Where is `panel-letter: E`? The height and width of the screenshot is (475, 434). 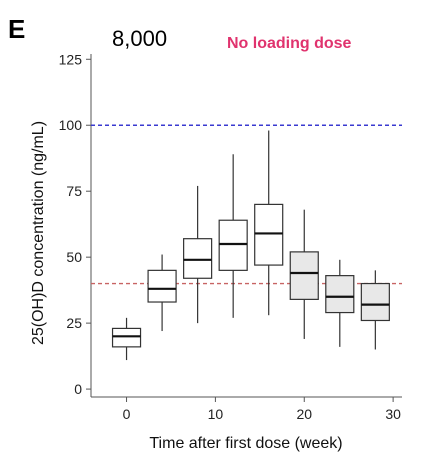
panel-letter: E is located at coordinates (16, 29).